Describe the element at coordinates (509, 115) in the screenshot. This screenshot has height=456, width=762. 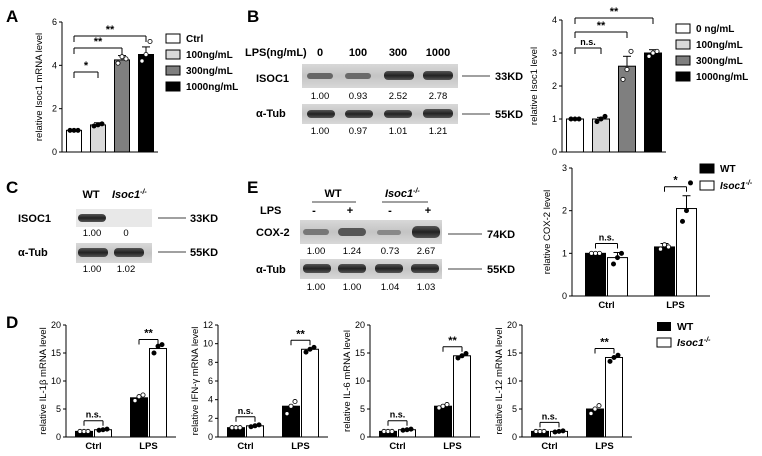
I see `blot-b-row2-kd: 55KD` at that location.